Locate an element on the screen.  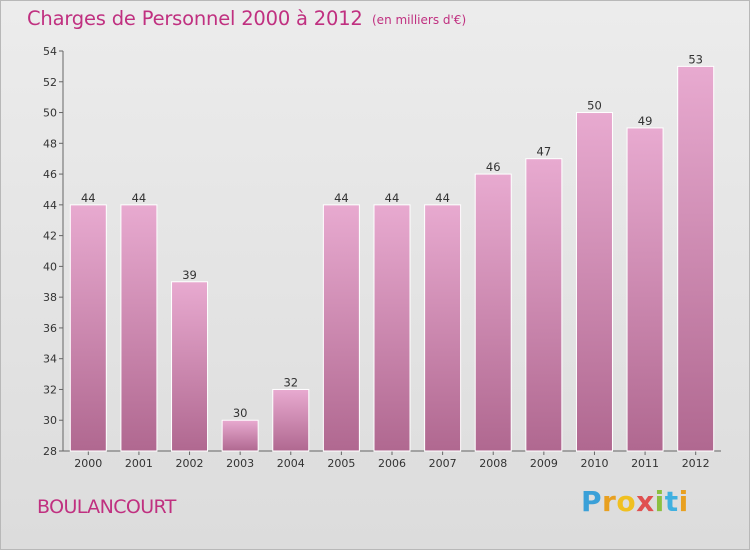
x-tick-label: 2001 is located at coordinates (139, 463).